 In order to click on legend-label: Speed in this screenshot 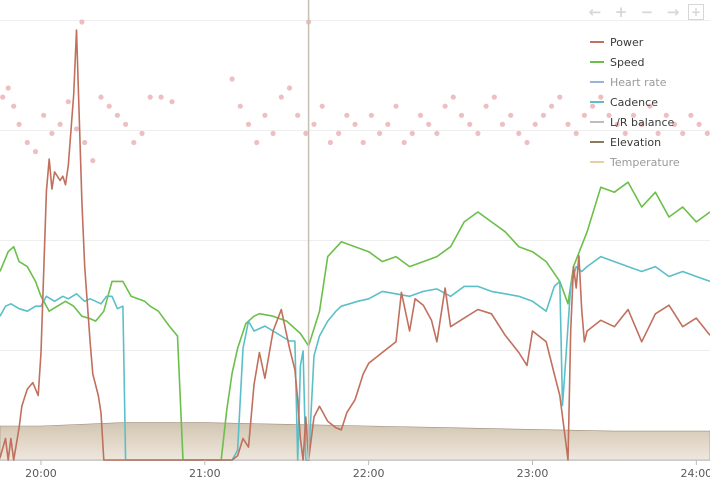, I will do `click(627, 62)`.